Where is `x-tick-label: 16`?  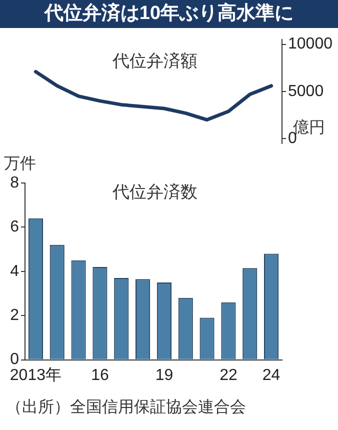
x-tick-label: 16 is located at coordinates (100, 375).